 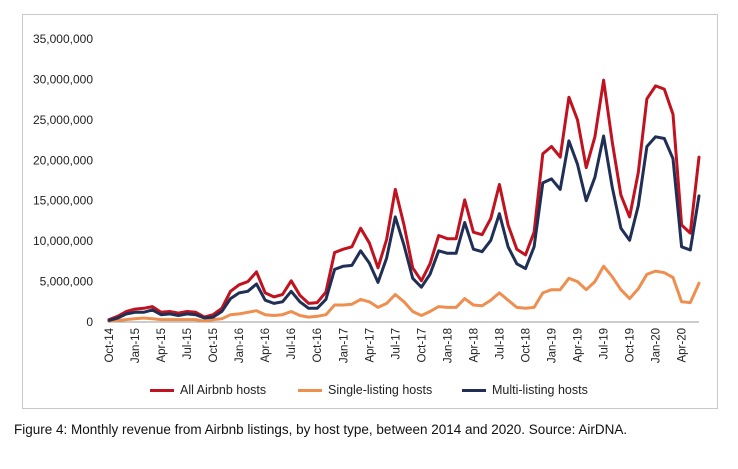 I want to click on legend-item-multi-listing: Multi-listing hosts, so click(x=525, y=390).